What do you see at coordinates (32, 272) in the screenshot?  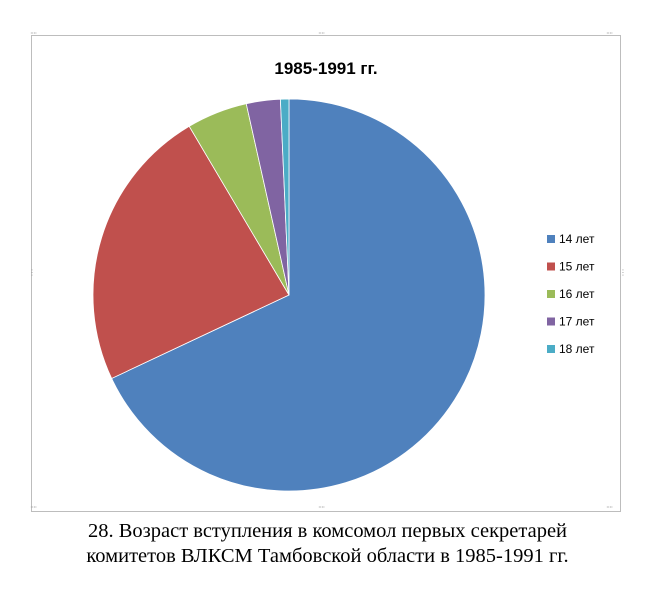 I see `resize-handle-left-icon: ⋮` at bounding box center [32, 272].